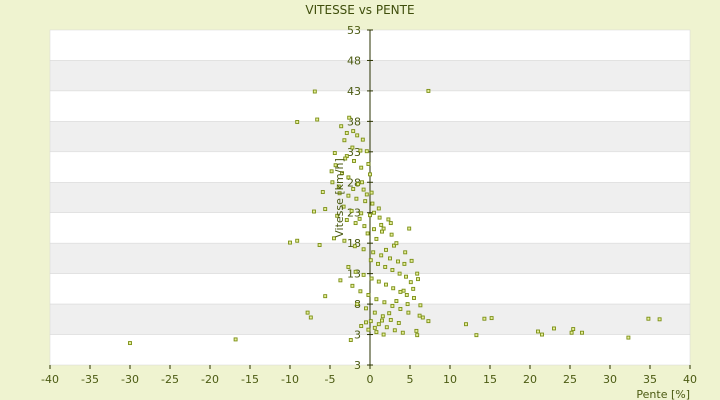  Describe the element at coordinates (210, 379) in the screenshot. I see `x-tick-label: -20` at that location.